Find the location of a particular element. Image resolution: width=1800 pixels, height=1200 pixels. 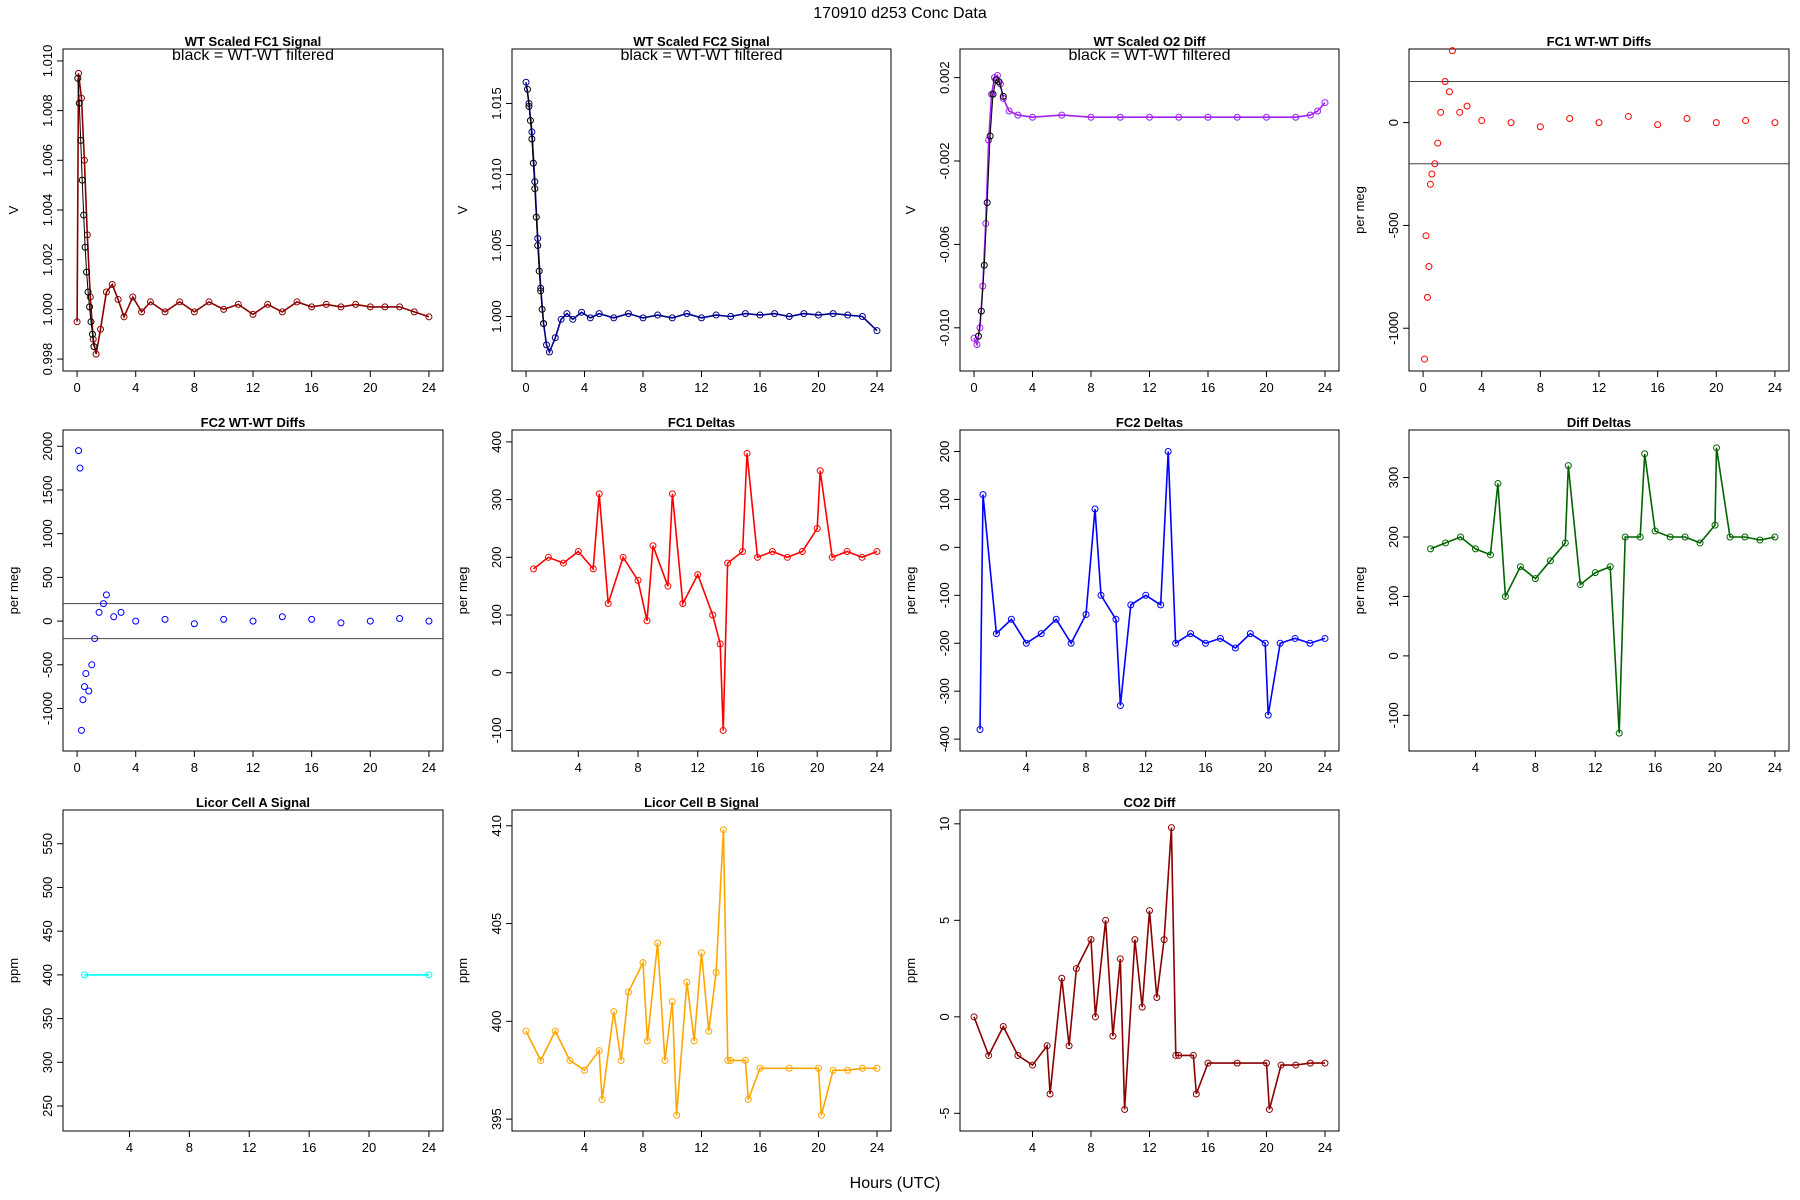

y-tick-label: 1.006 is located at coordinates (47, 160).